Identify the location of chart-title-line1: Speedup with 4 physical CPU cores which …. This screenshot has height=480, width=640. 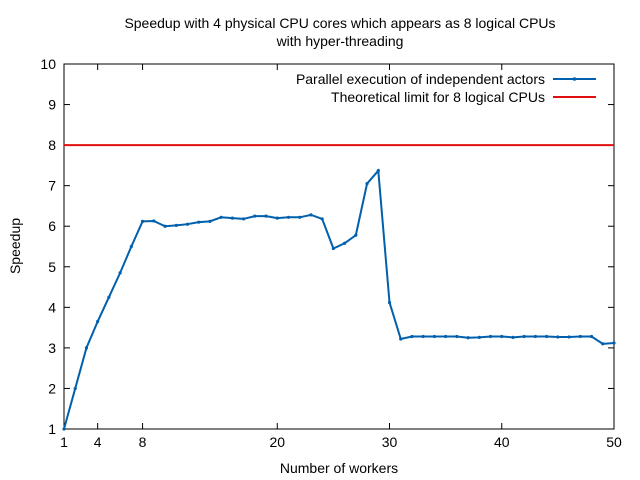
(339, 23).